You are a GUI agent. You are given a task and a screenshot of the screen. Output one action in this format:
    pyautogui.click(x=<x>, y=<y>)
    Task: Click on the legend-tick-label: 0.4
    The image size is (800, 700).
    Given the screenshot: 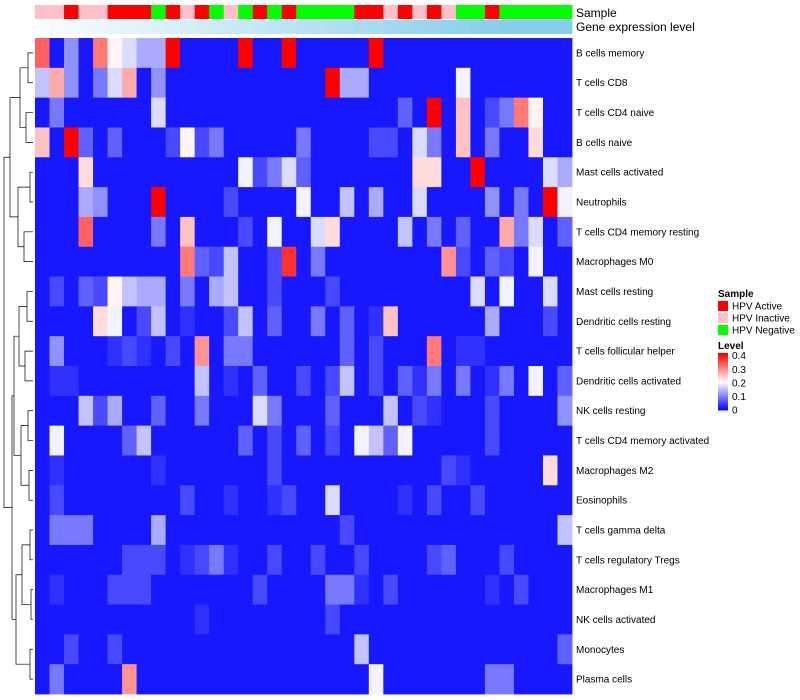 What is the action you would take?
    pyautogui.click(x=739, y=356)
    